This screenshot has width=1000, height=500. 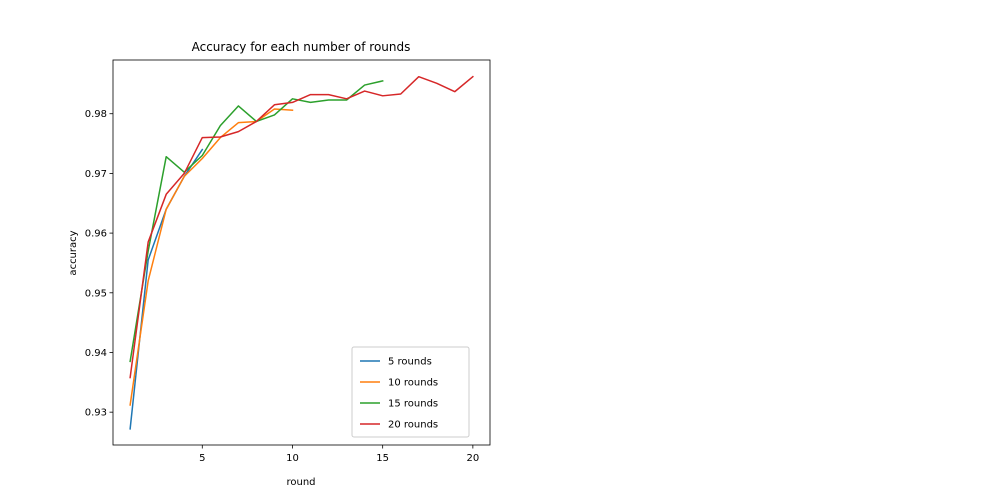 I want to click on x-tick-label: 15, so click(x=382, y=458).